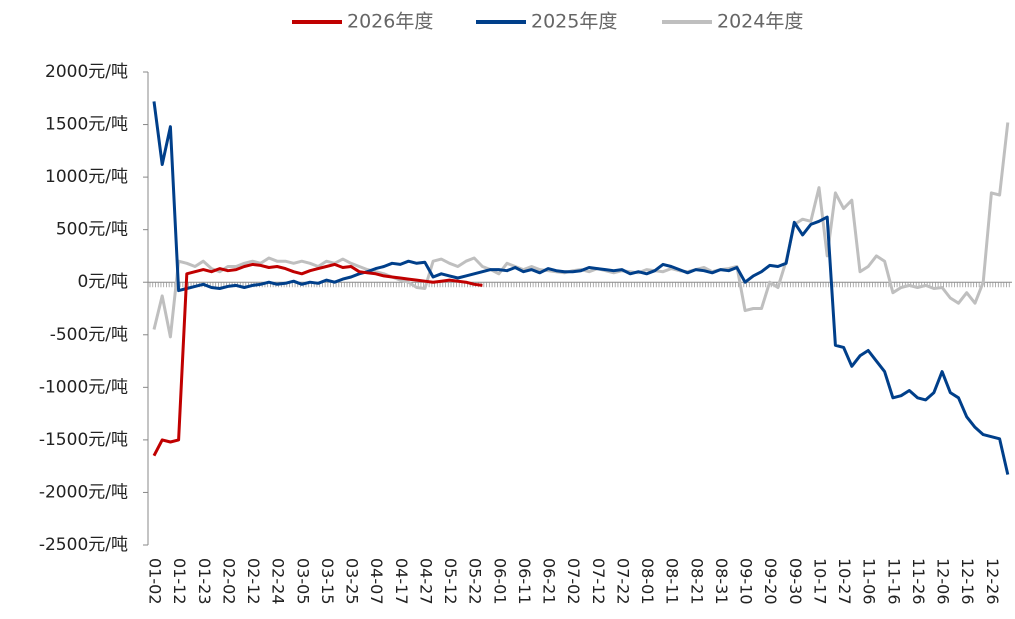 The image size is (1015, 619). I want to click on x-tick-label: 07-22, so click(622, 581).